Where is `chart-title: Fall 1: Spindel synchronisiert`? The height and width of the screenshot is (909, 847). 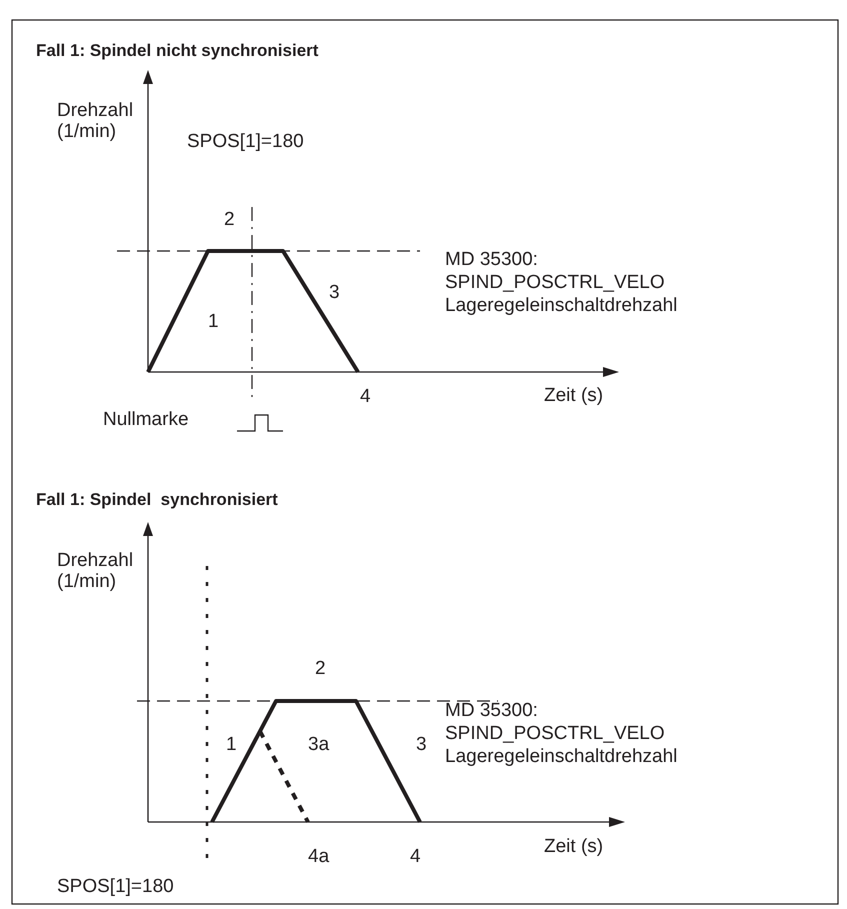 chart-title: Fall 1: Spindel synchronisiert is located at coordinates (157, 499).